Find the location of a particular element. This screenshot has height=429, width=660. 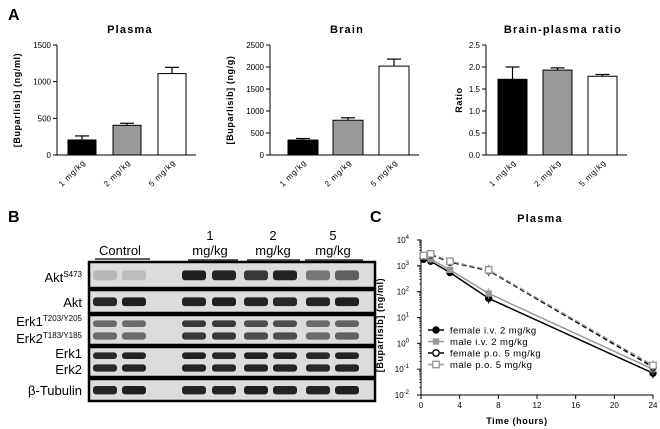

y-tick-label: 0.0 is located at coordinates (475, 155).